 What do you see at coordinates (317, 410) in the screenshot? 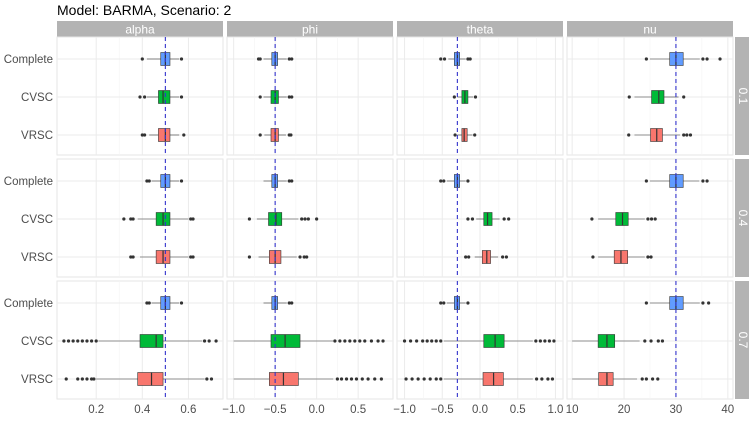
I see `x-tick-label-phi: 0.0` at bounding box center [317, 410].